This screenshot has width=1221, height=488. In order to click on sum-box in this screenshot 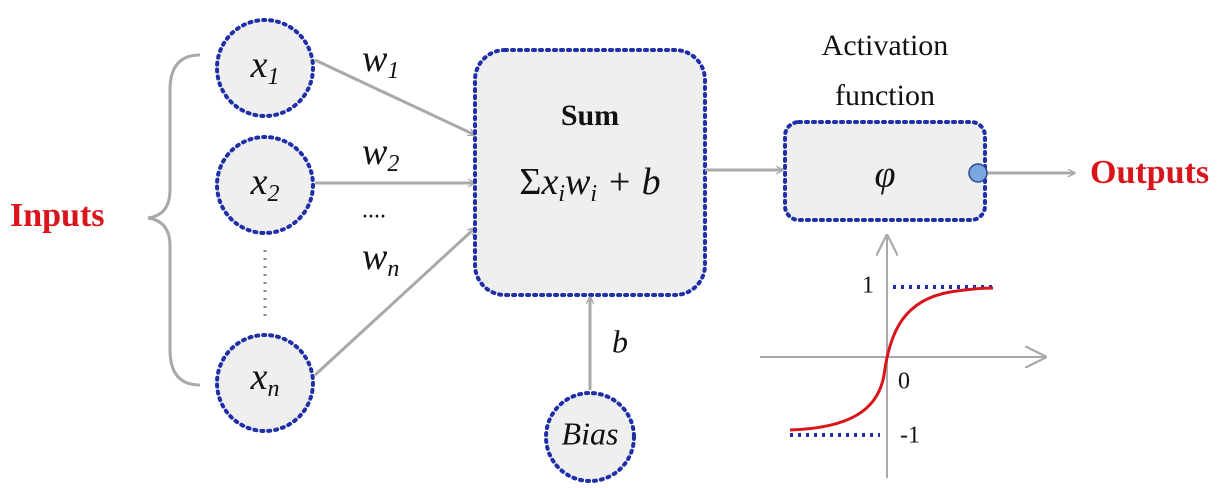, I will do `click(590, 172)`.